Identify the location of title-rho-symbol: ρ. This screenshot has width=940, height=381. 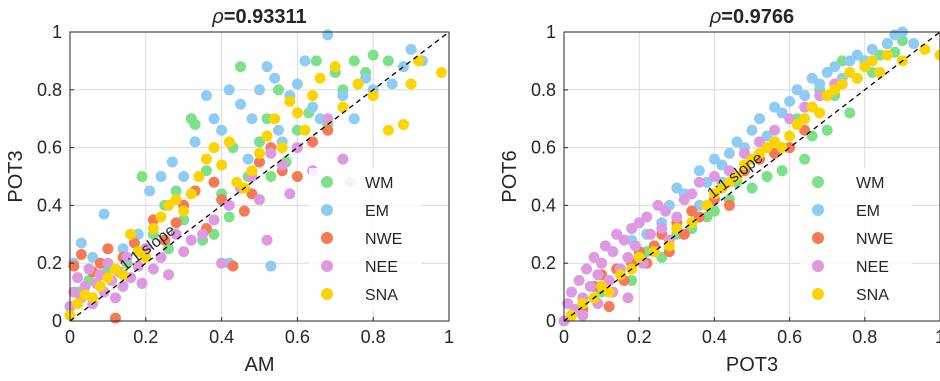
(715, 17).